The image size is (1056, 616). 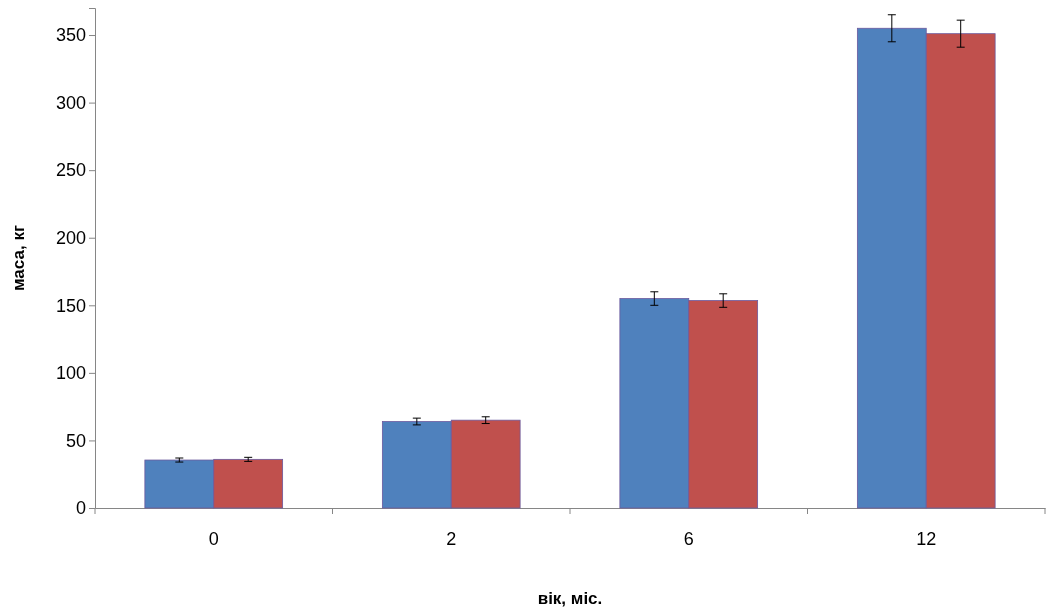 What do you see at coordinates (570, 598) in the screenshot?
I see `x-axis-title: вік, міс.` at bounding box center [570, 598].